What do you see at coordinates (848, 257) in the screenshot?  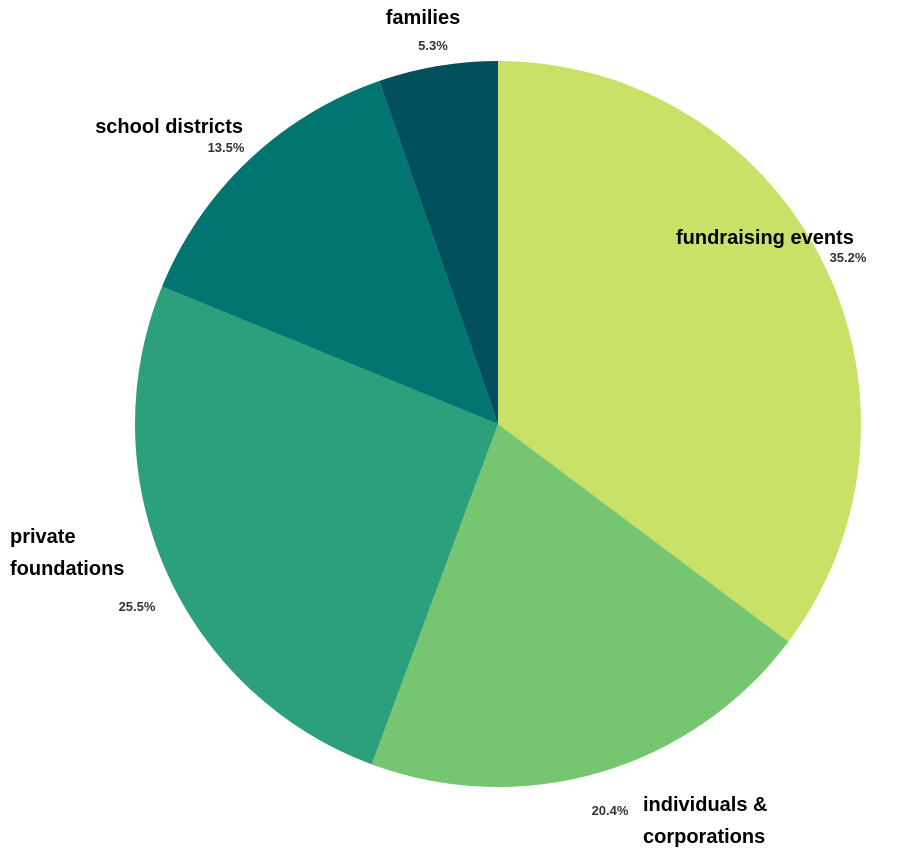 I see `slice-value-0: 35.2%` at bounding box center [848, 257].